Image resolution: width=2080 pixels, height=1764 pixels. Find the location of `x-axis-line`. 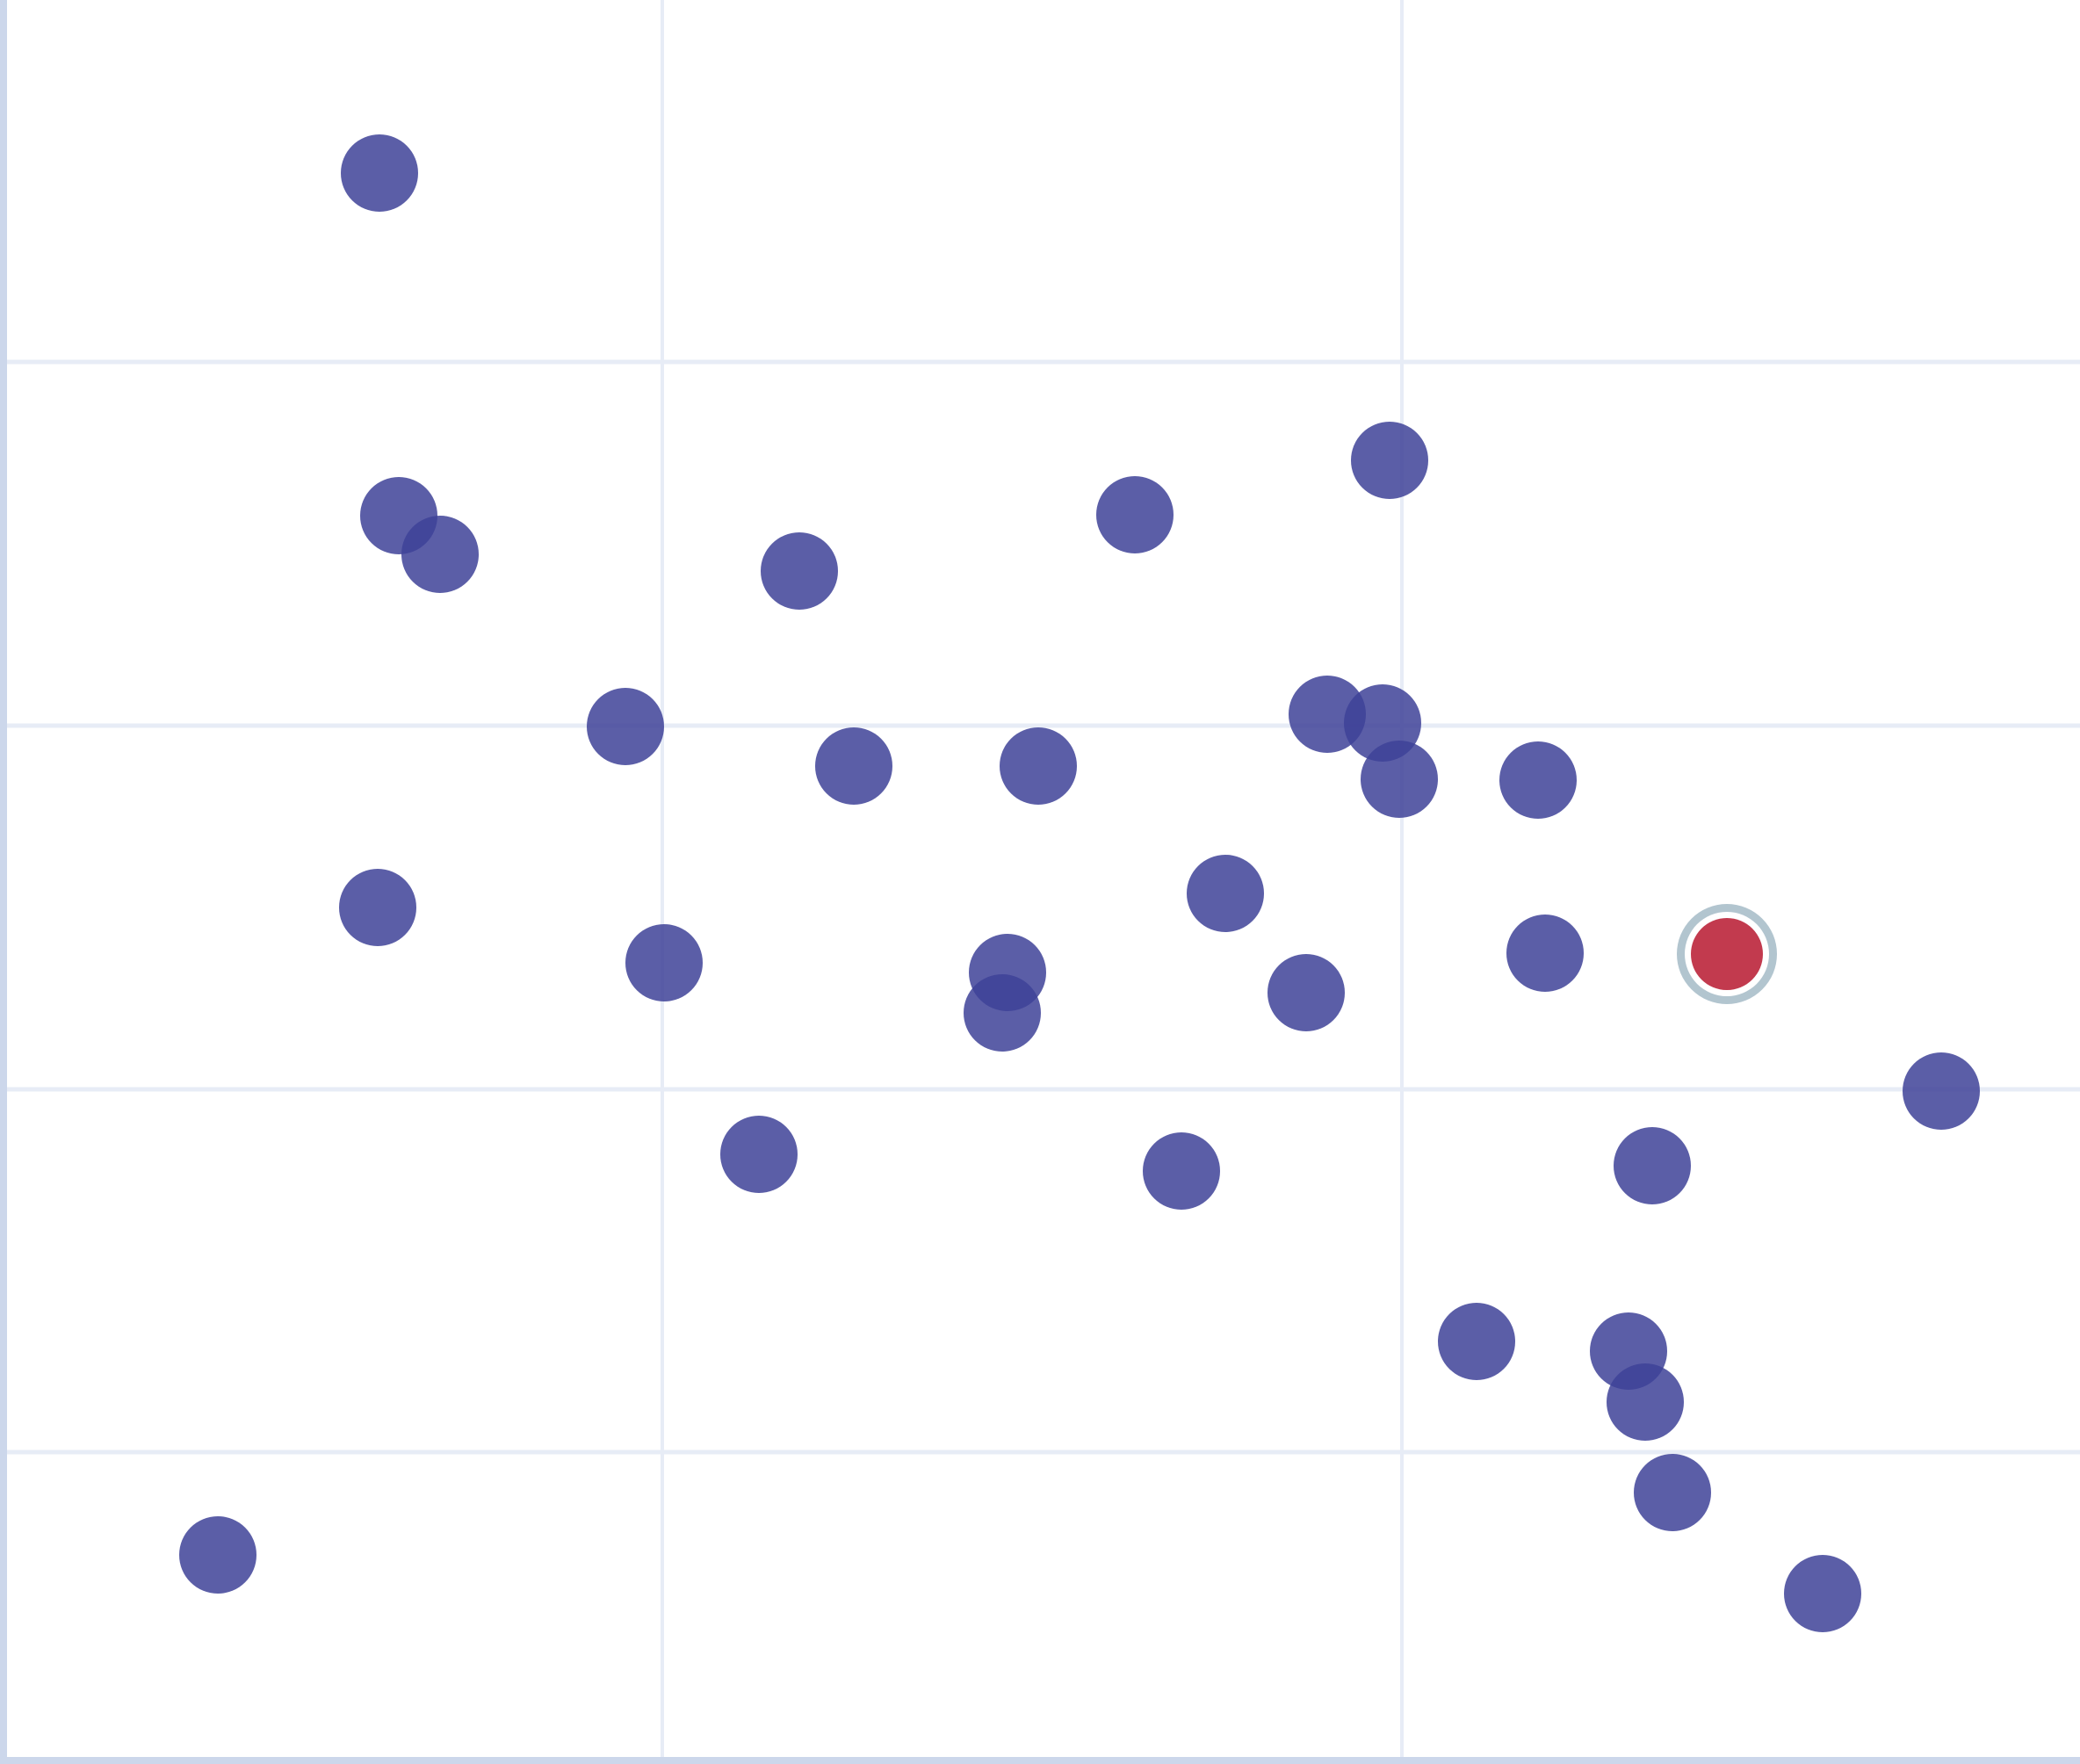

x-axis-line is located at coordinates (1040, 1761).